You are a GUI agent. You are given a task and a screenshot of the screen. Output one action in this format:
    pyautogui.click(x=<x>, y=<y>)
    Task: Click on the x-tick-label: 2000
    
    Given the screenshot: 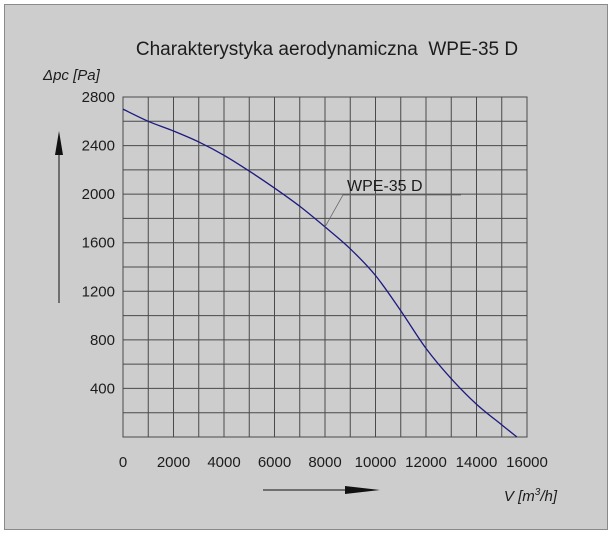 What is the action you would take?
    pyautogui.click(x=173, y=462)
    